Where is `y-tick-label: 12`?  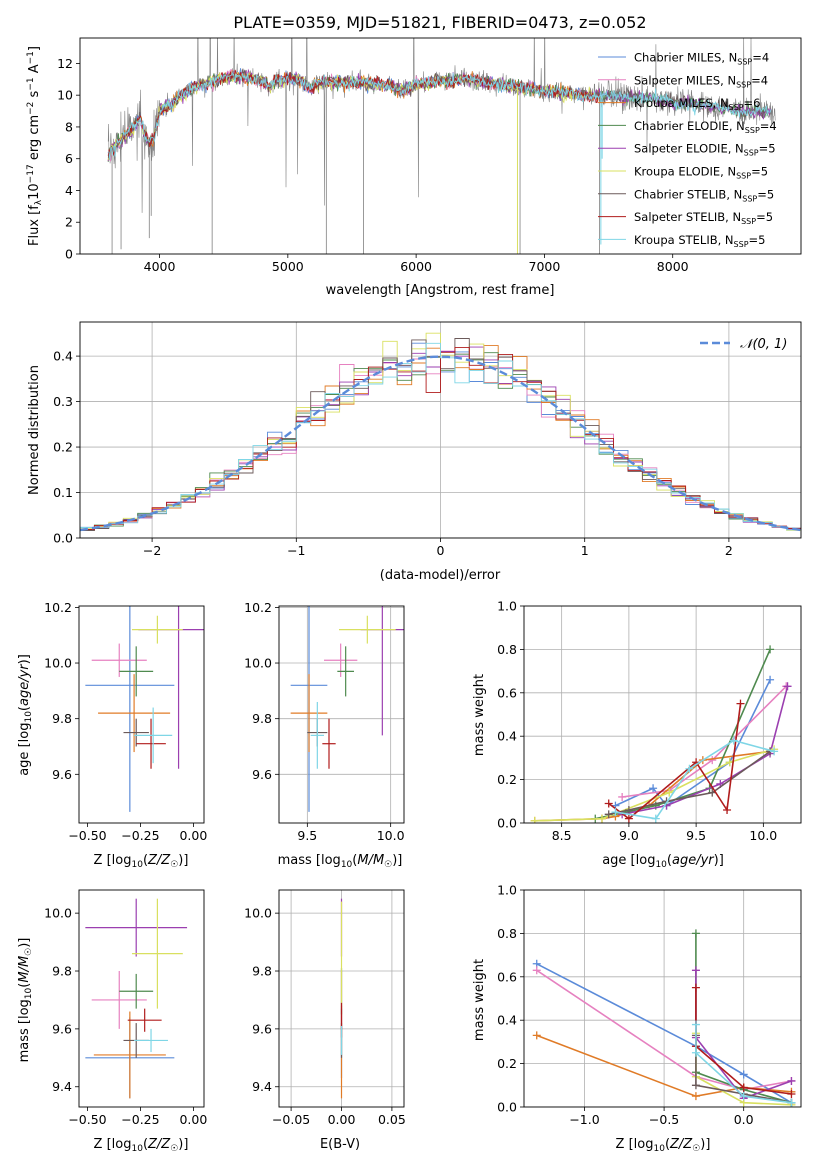 y-tick-label: 12 is located at coordinates (65, 63).